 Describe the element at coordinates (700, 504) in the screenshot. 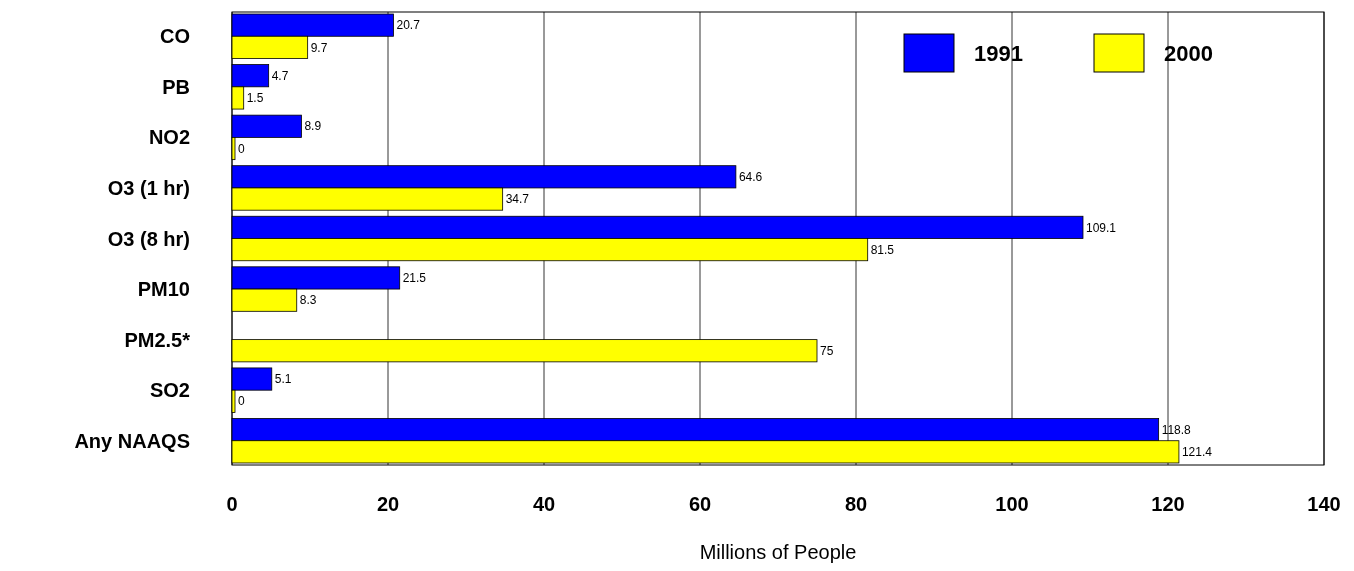

I see `x-tick-label: 60` at that location.